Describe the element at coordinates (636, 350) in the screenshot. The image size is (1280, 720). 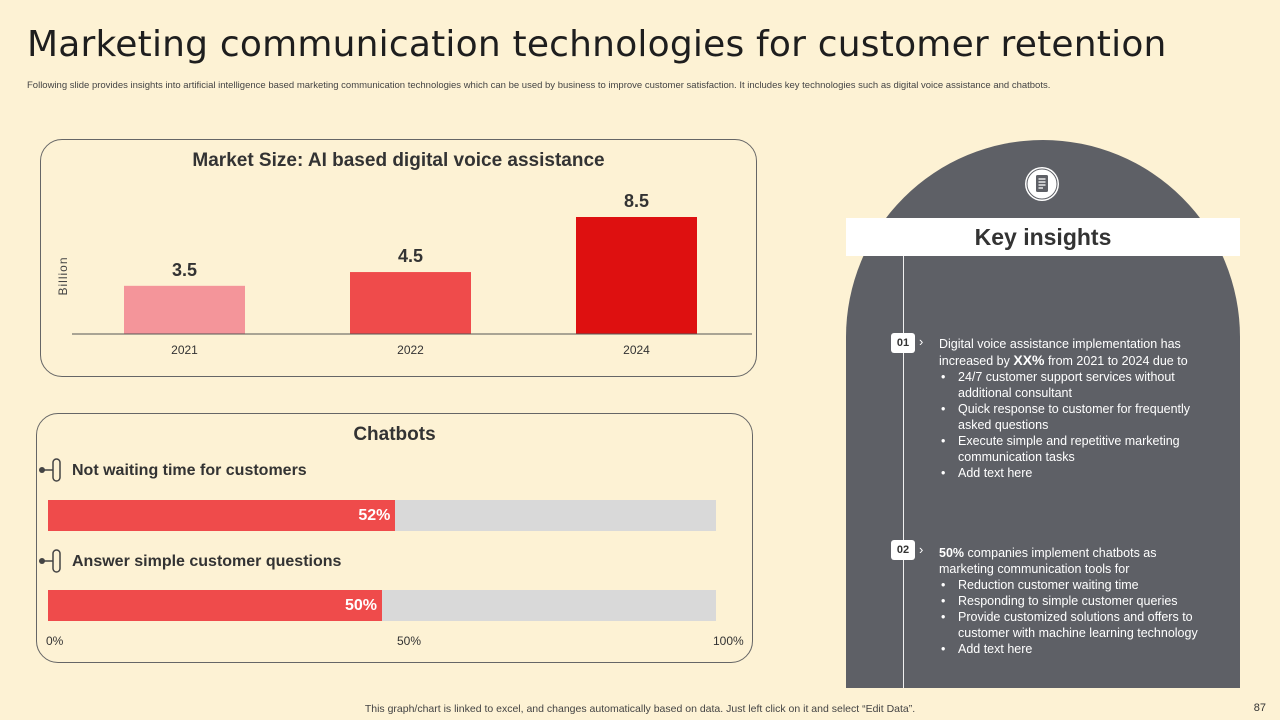
I see `x-tick-label: 2024` at that location.